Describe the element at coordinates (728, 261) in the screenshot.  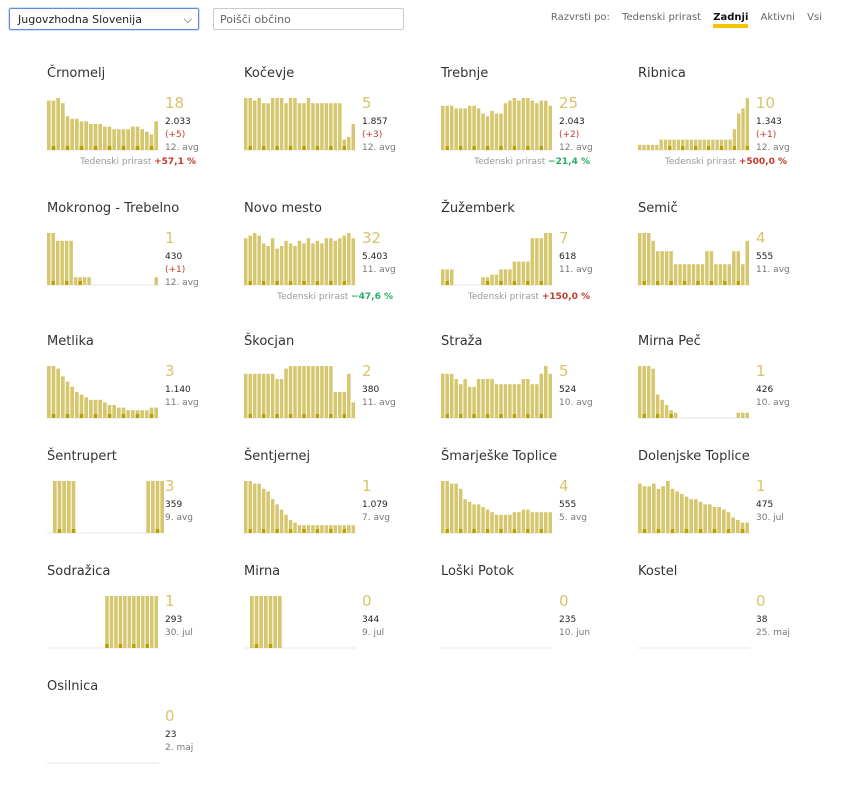
I see `municipality-card: Semič 4 555 11. avg` at that location.